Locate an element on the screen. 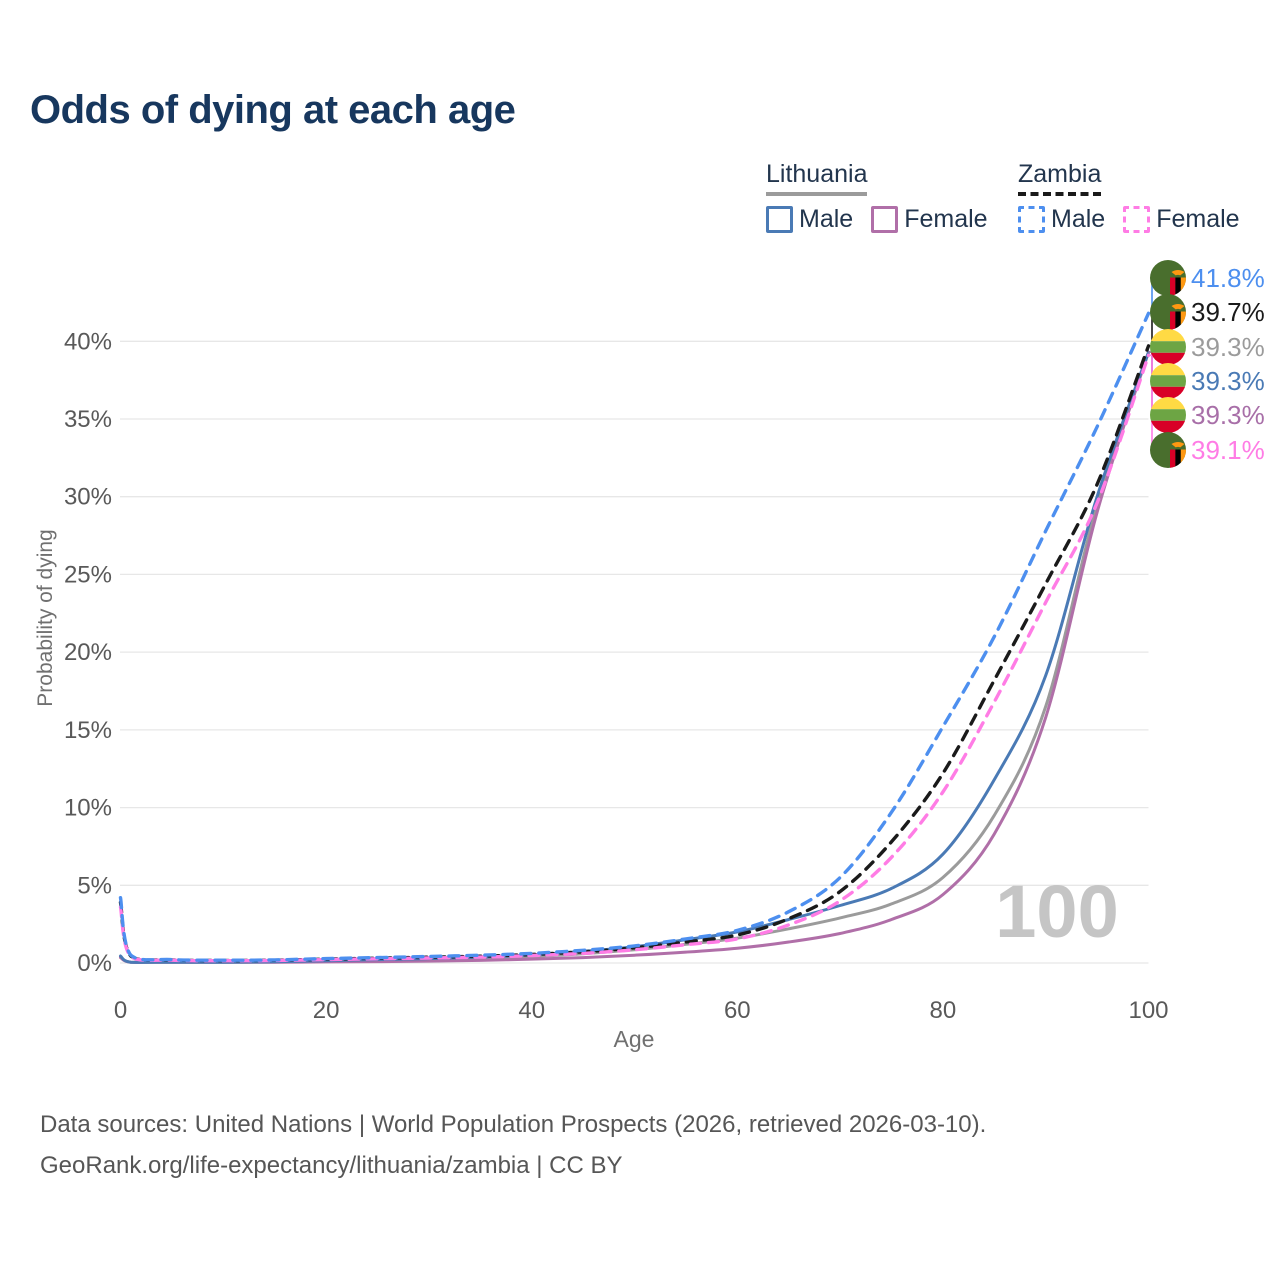 Image resolution: width=1280 pixels, height=1280 pixels. legend-group-lithuania: Lithuania Male Female is located at coordinates (877, 197).